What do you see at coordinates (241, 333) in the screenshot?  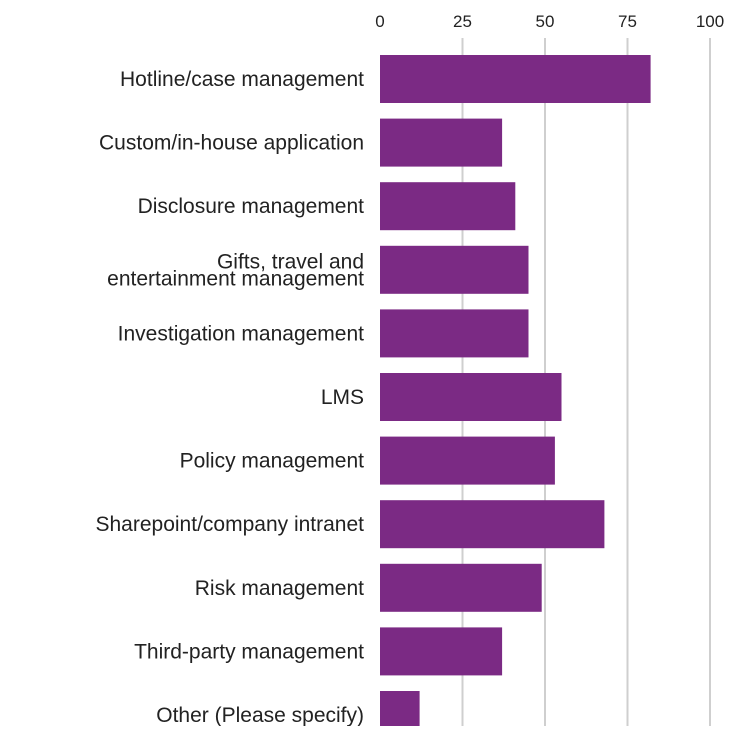 I see `category-label: Investigation management` at bounding box center [241, 333].